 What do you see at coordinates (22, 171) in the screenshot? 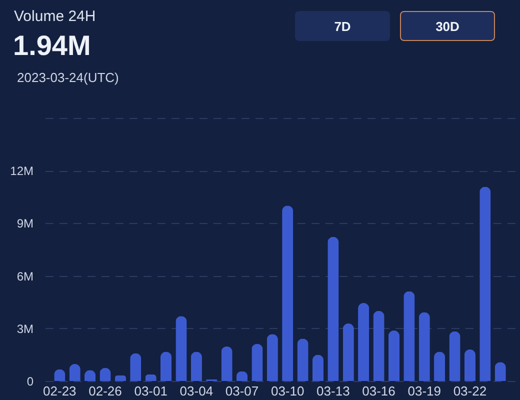
I see `y-tick-label: 12M` at bounding box center [22, 171].